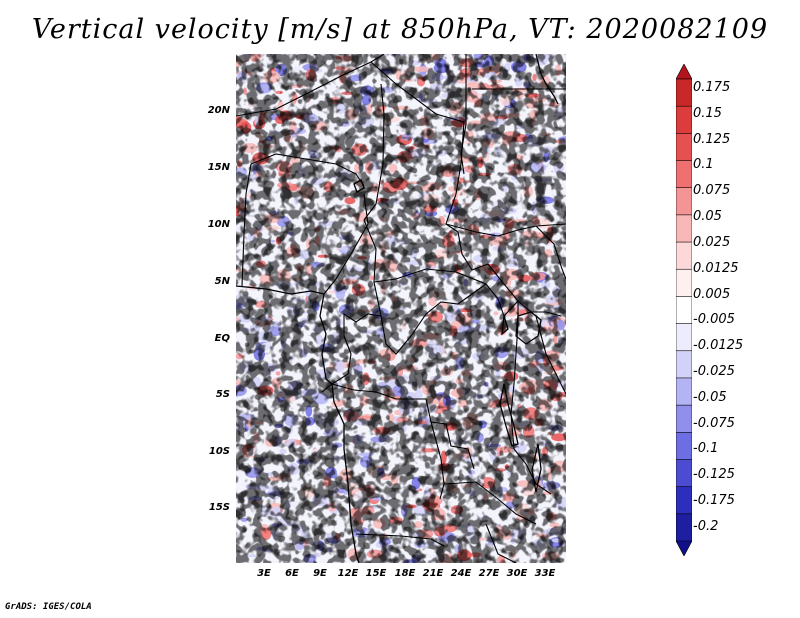 The width and height of the screenshot is (800, 618). What do you see at coordinates (222, 281) in the screenshot?
I see `lat-label-5n: 5N` at bounding box center [222, 281].